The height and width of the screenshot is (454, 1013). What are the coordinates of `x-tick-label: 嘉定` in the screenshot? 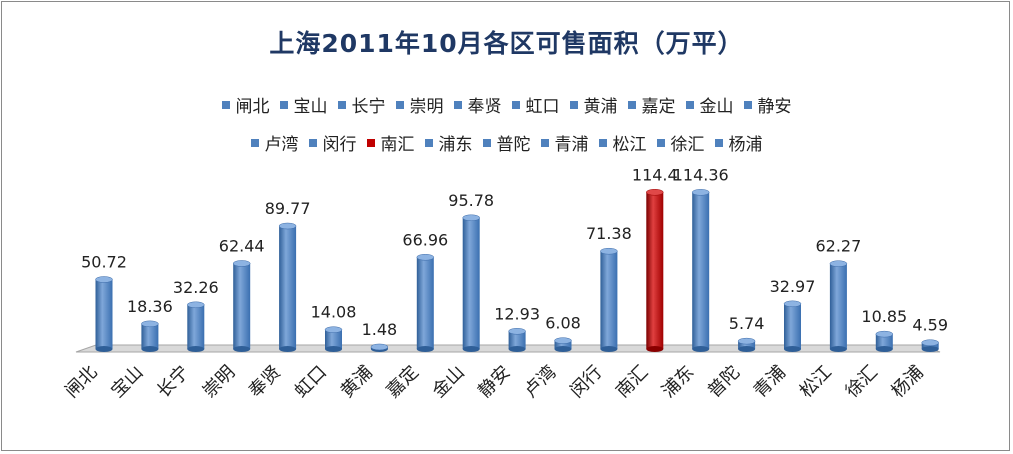 It's located at (403, 382).